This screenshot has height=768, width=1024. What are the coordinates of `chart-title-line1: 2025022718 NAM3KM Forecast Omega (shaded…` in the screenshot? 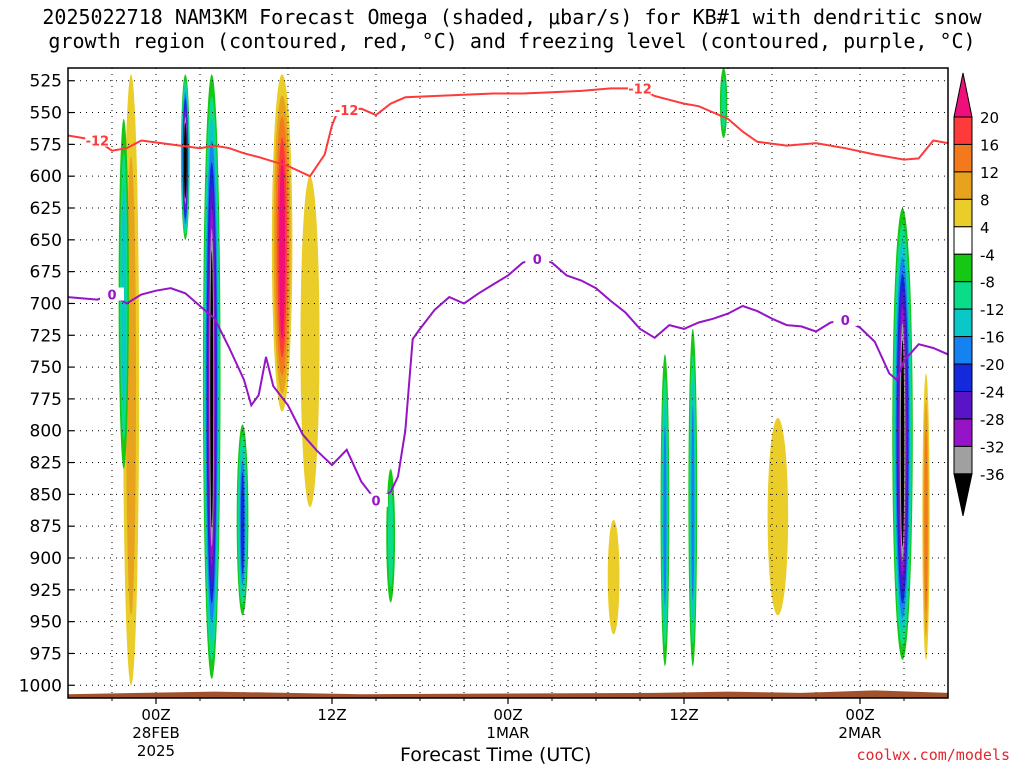 It's located at (512, 17).